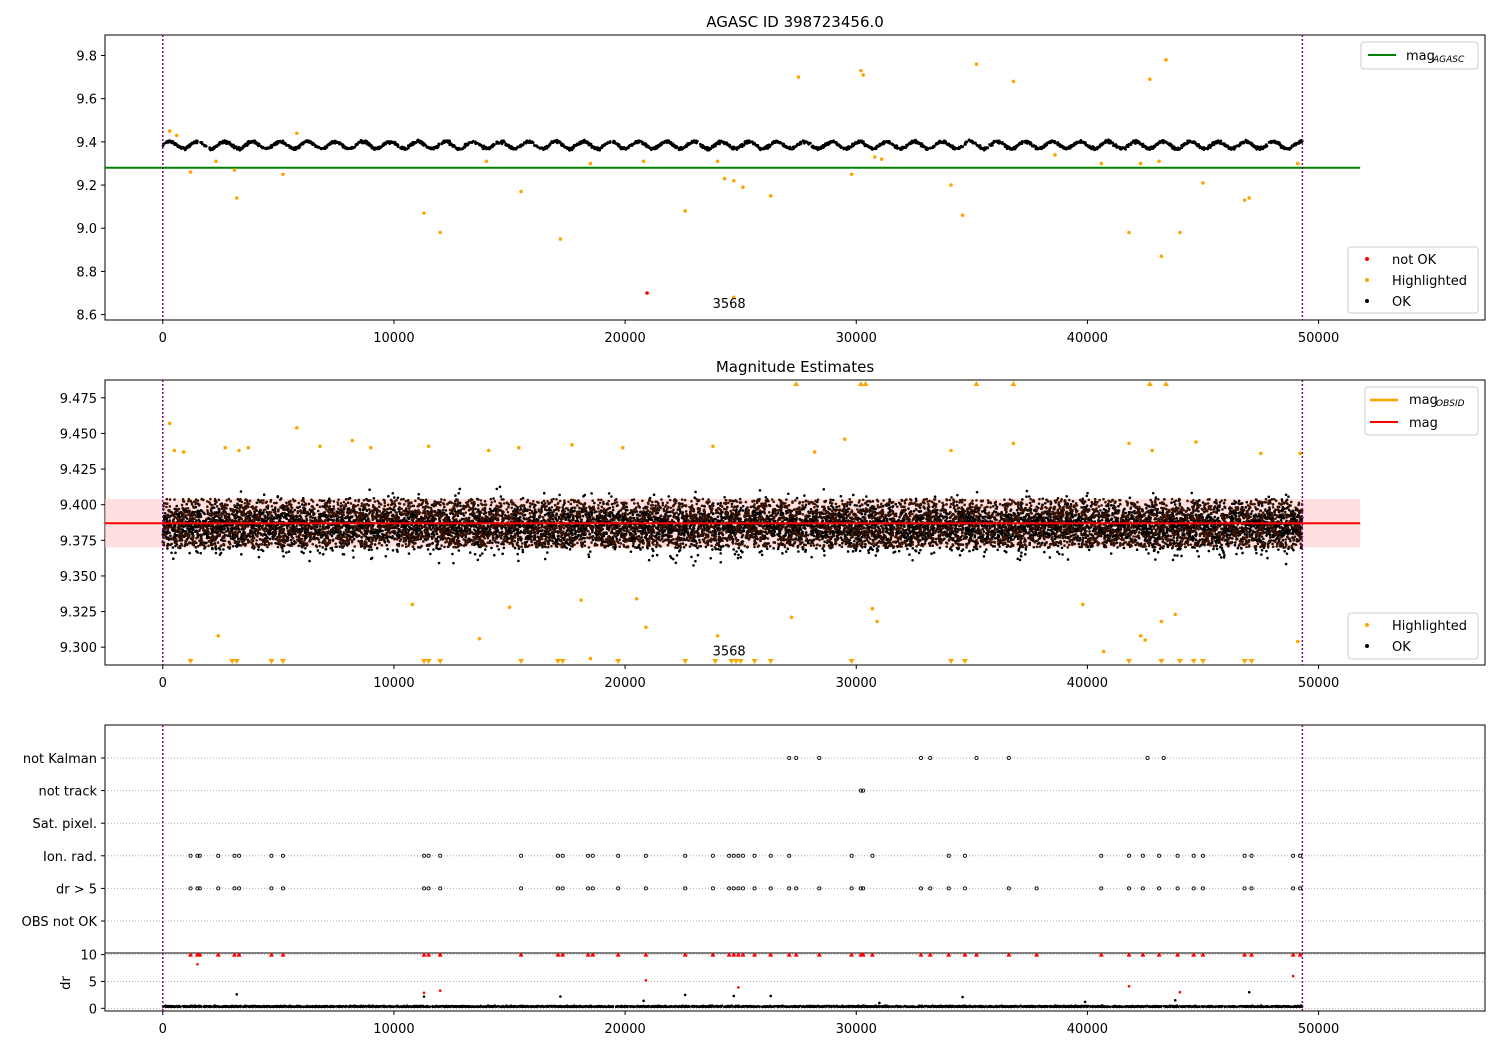 The width and height of the screenshot is (1500, 1050). What do you see at coordinates (86, 272) in the screenshot?
I see `y-tick-label: 8.8` at bounding box center [86, 272].